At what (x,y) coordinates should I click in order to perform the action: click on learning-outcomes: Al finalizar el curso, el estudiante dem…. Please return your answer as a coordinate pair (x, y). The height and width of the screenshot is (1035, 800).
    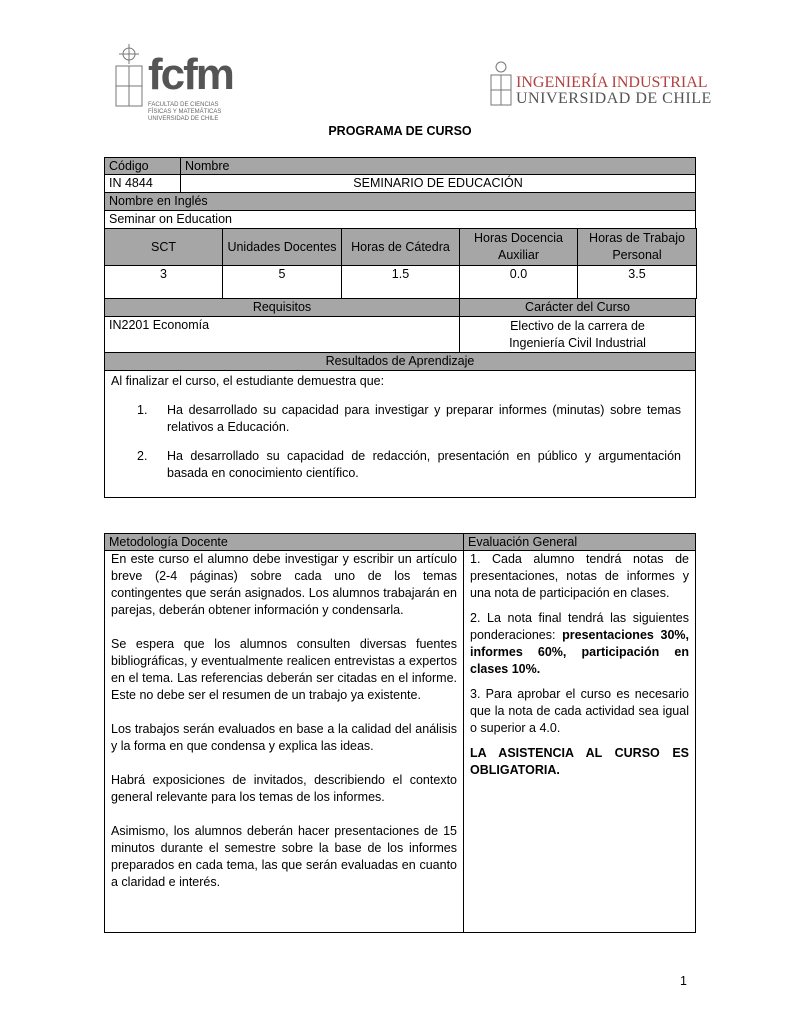
    Looking at the image, I should click on (400, 434).